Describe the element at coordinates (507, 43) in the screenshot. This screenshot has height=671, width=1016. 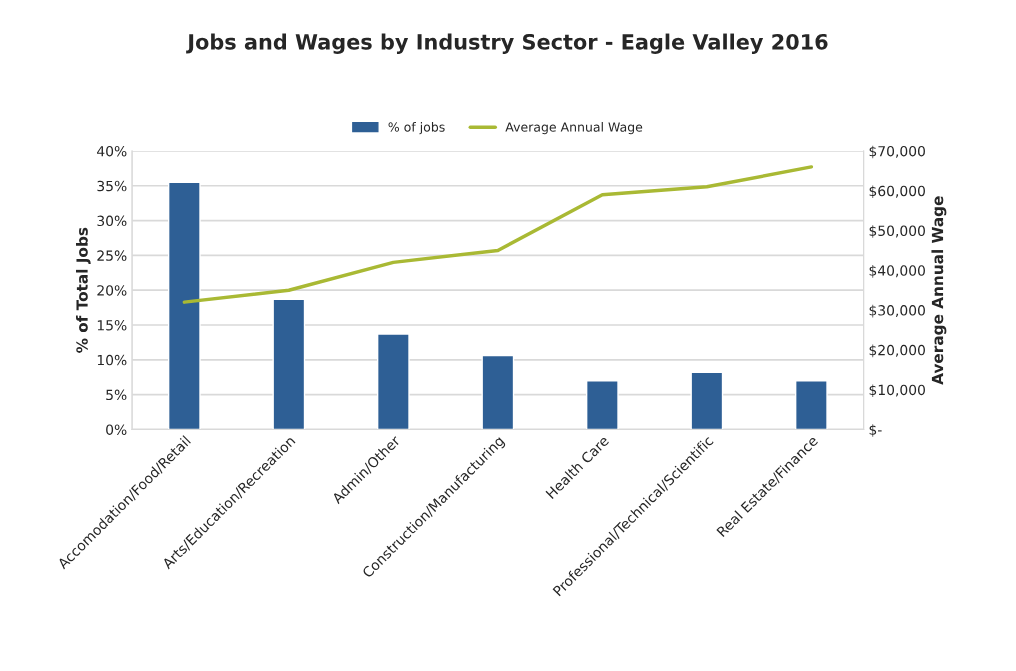
I see `chart-title: Jobs and Wages by Industry Sector - Eagle Valley 2016` at that location.